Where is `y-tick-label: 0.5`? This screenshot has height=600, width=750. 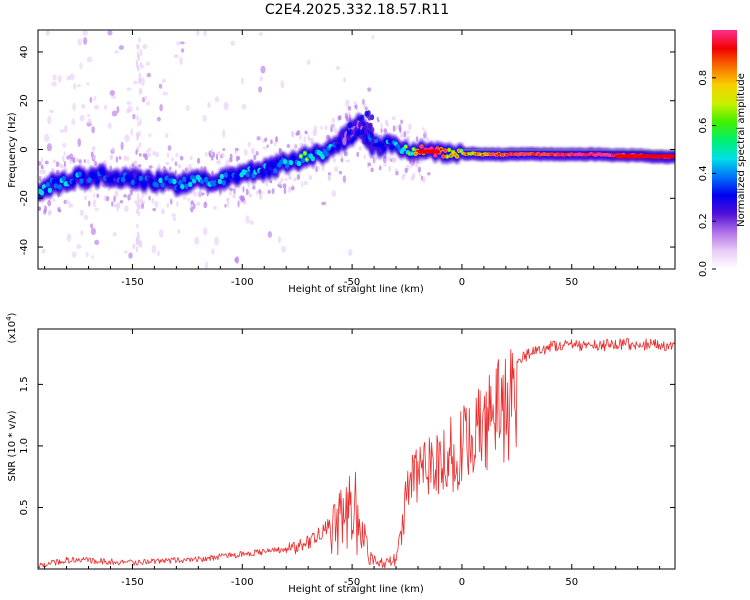 y-tick-label: 0.5 is located at coordinates (24, 508).